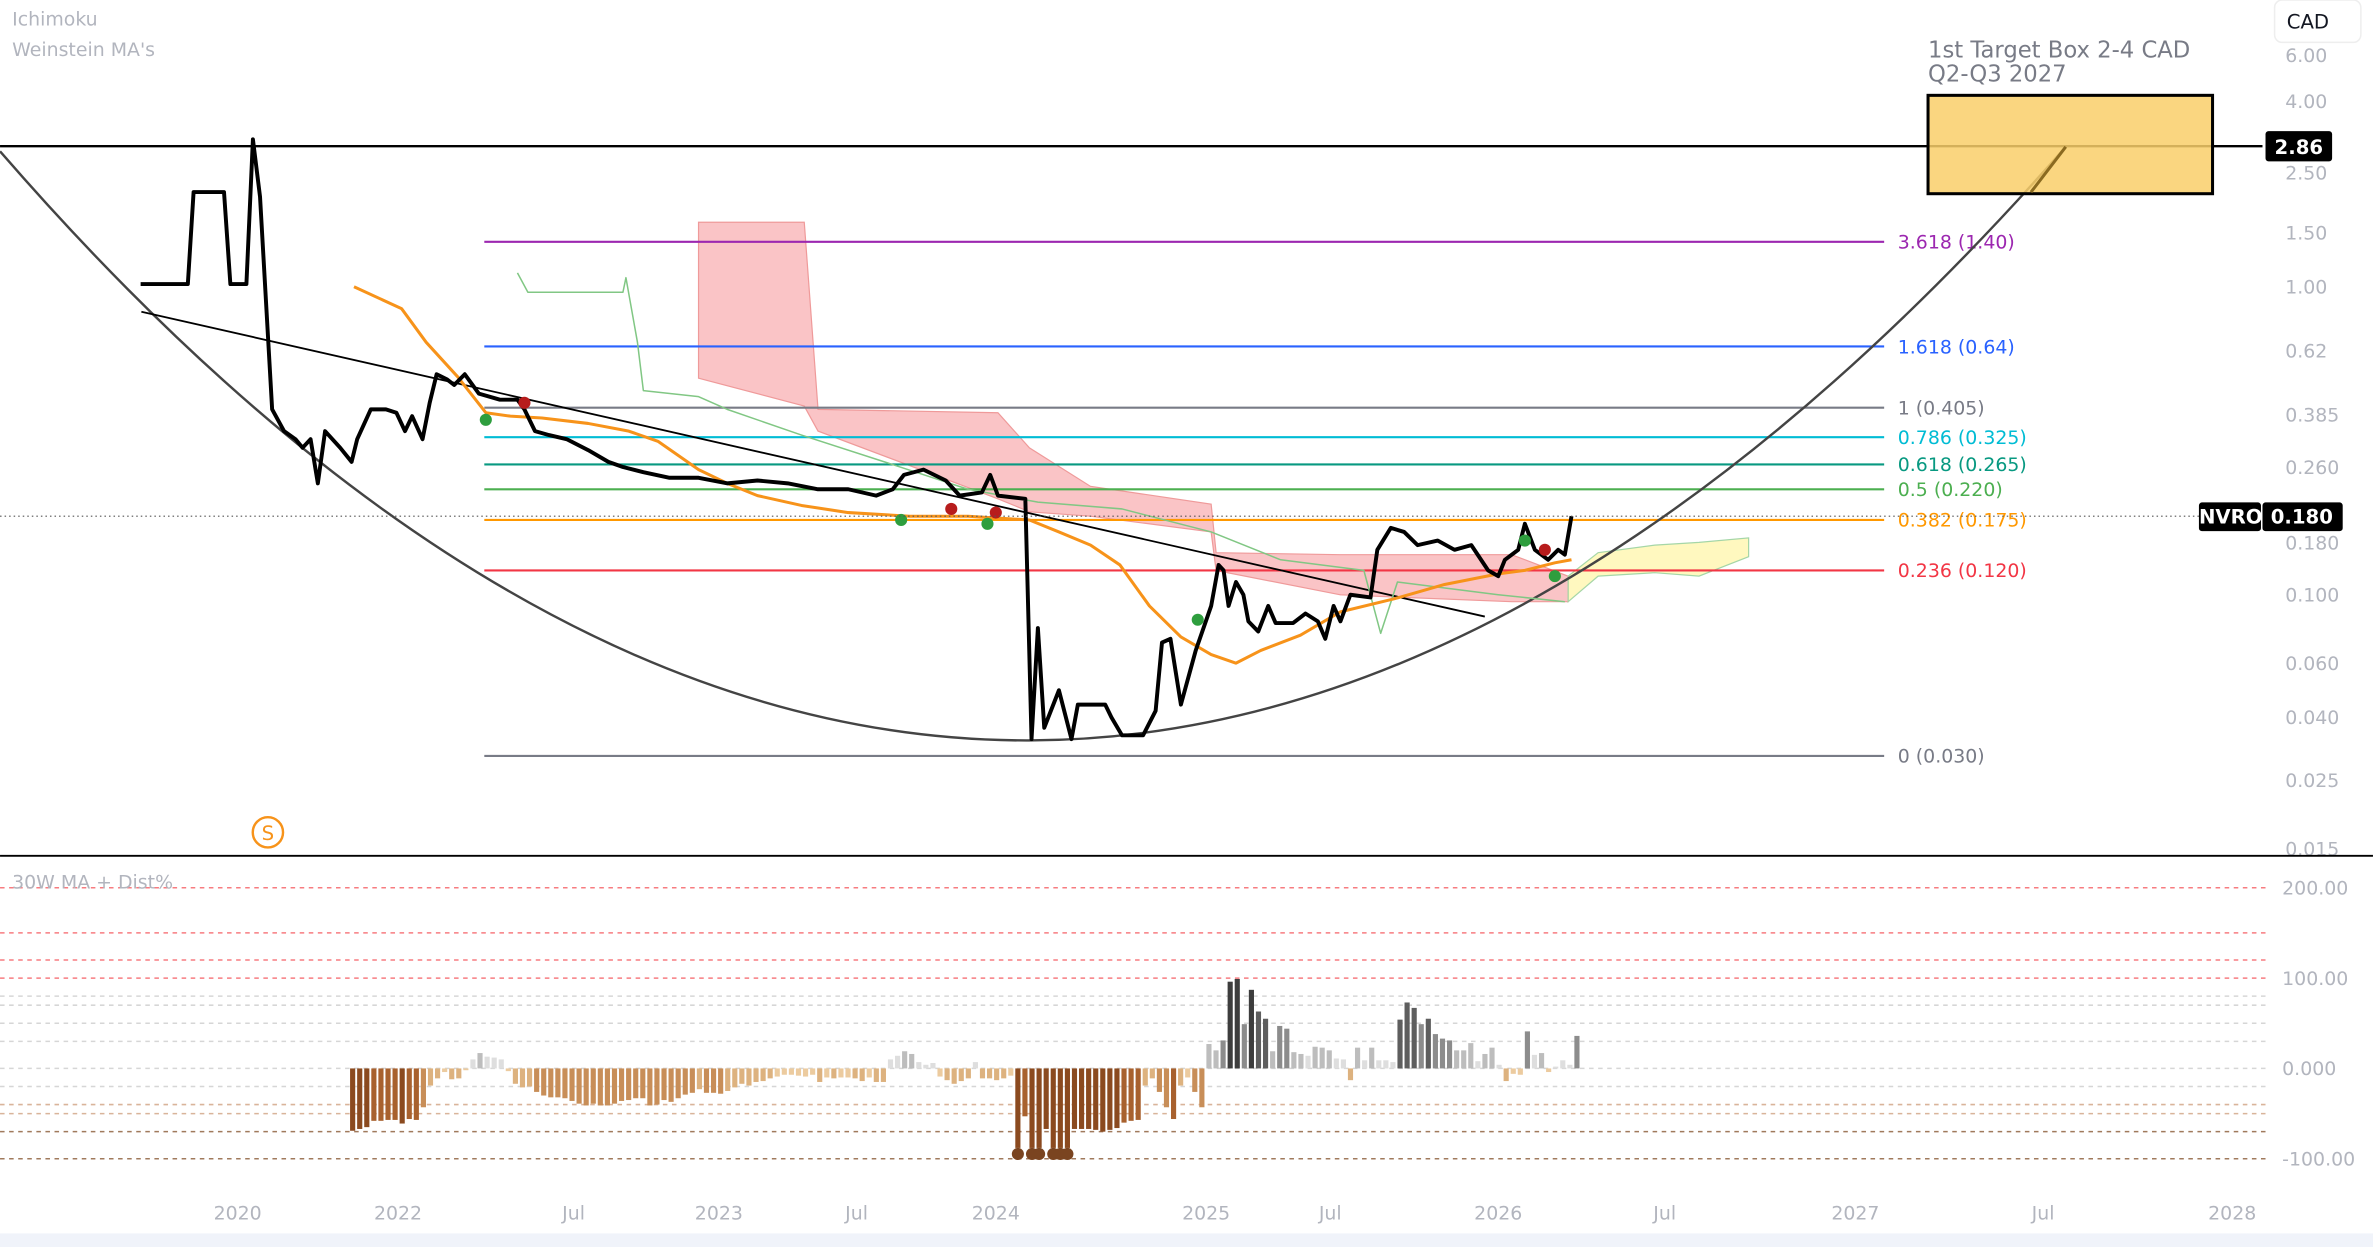 This screenshot has height=1247, width=2373. Describe the element at coordinates (2306, 352) in the screenshot. I see `price-axis-tick: 0.62` at that location.